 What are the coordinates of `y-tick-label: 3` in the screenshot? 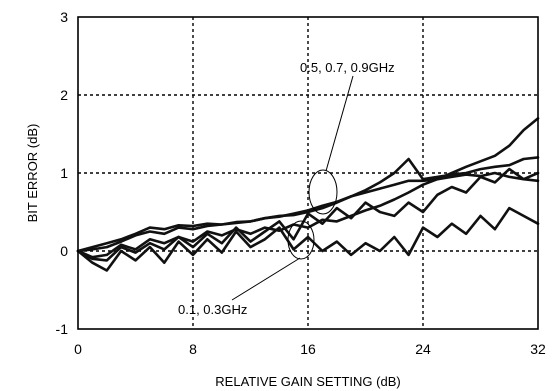 It's located at (64, 17).